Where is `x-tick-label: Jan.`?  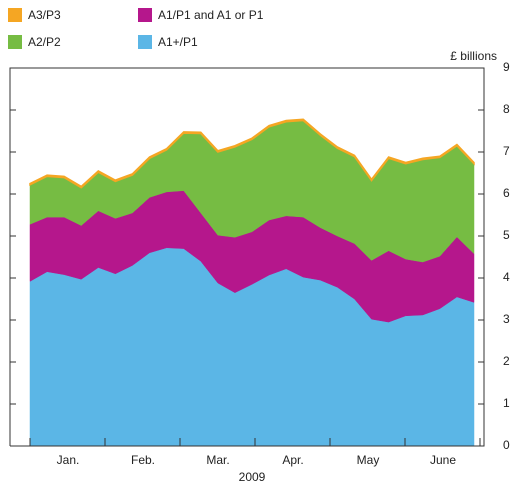 x-tick-label: Jan. is located at coordinates (68, 460).